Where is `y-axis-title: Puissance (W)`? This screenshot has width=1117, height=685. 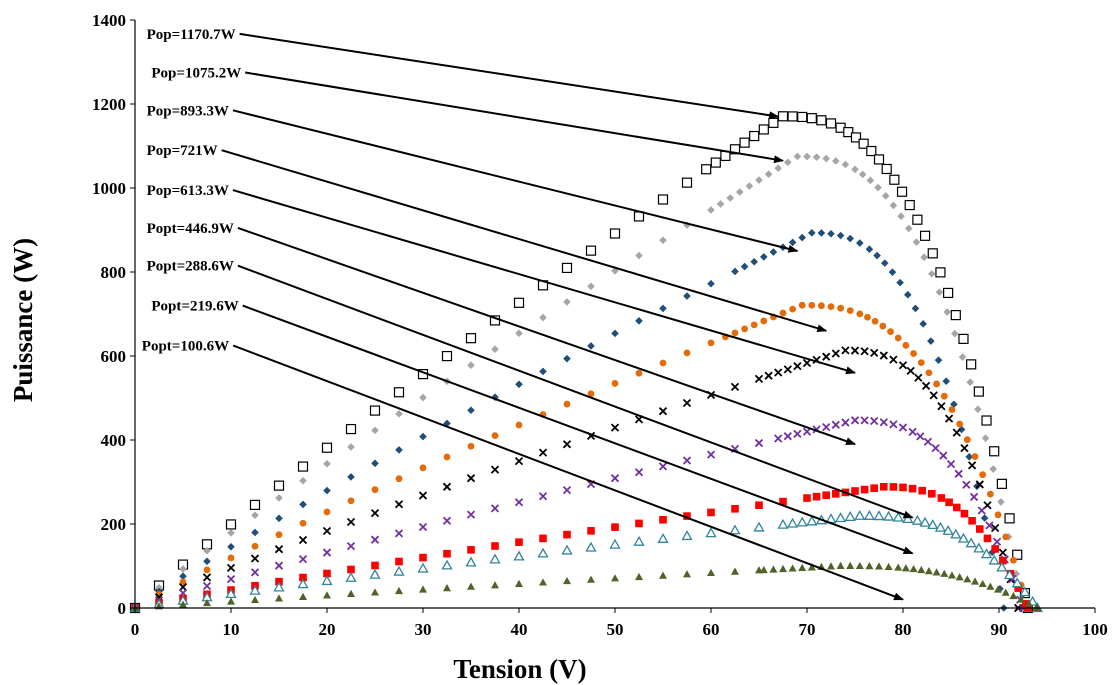
y-axis-title: Puissance (W) is located at coordinates (23, 320).